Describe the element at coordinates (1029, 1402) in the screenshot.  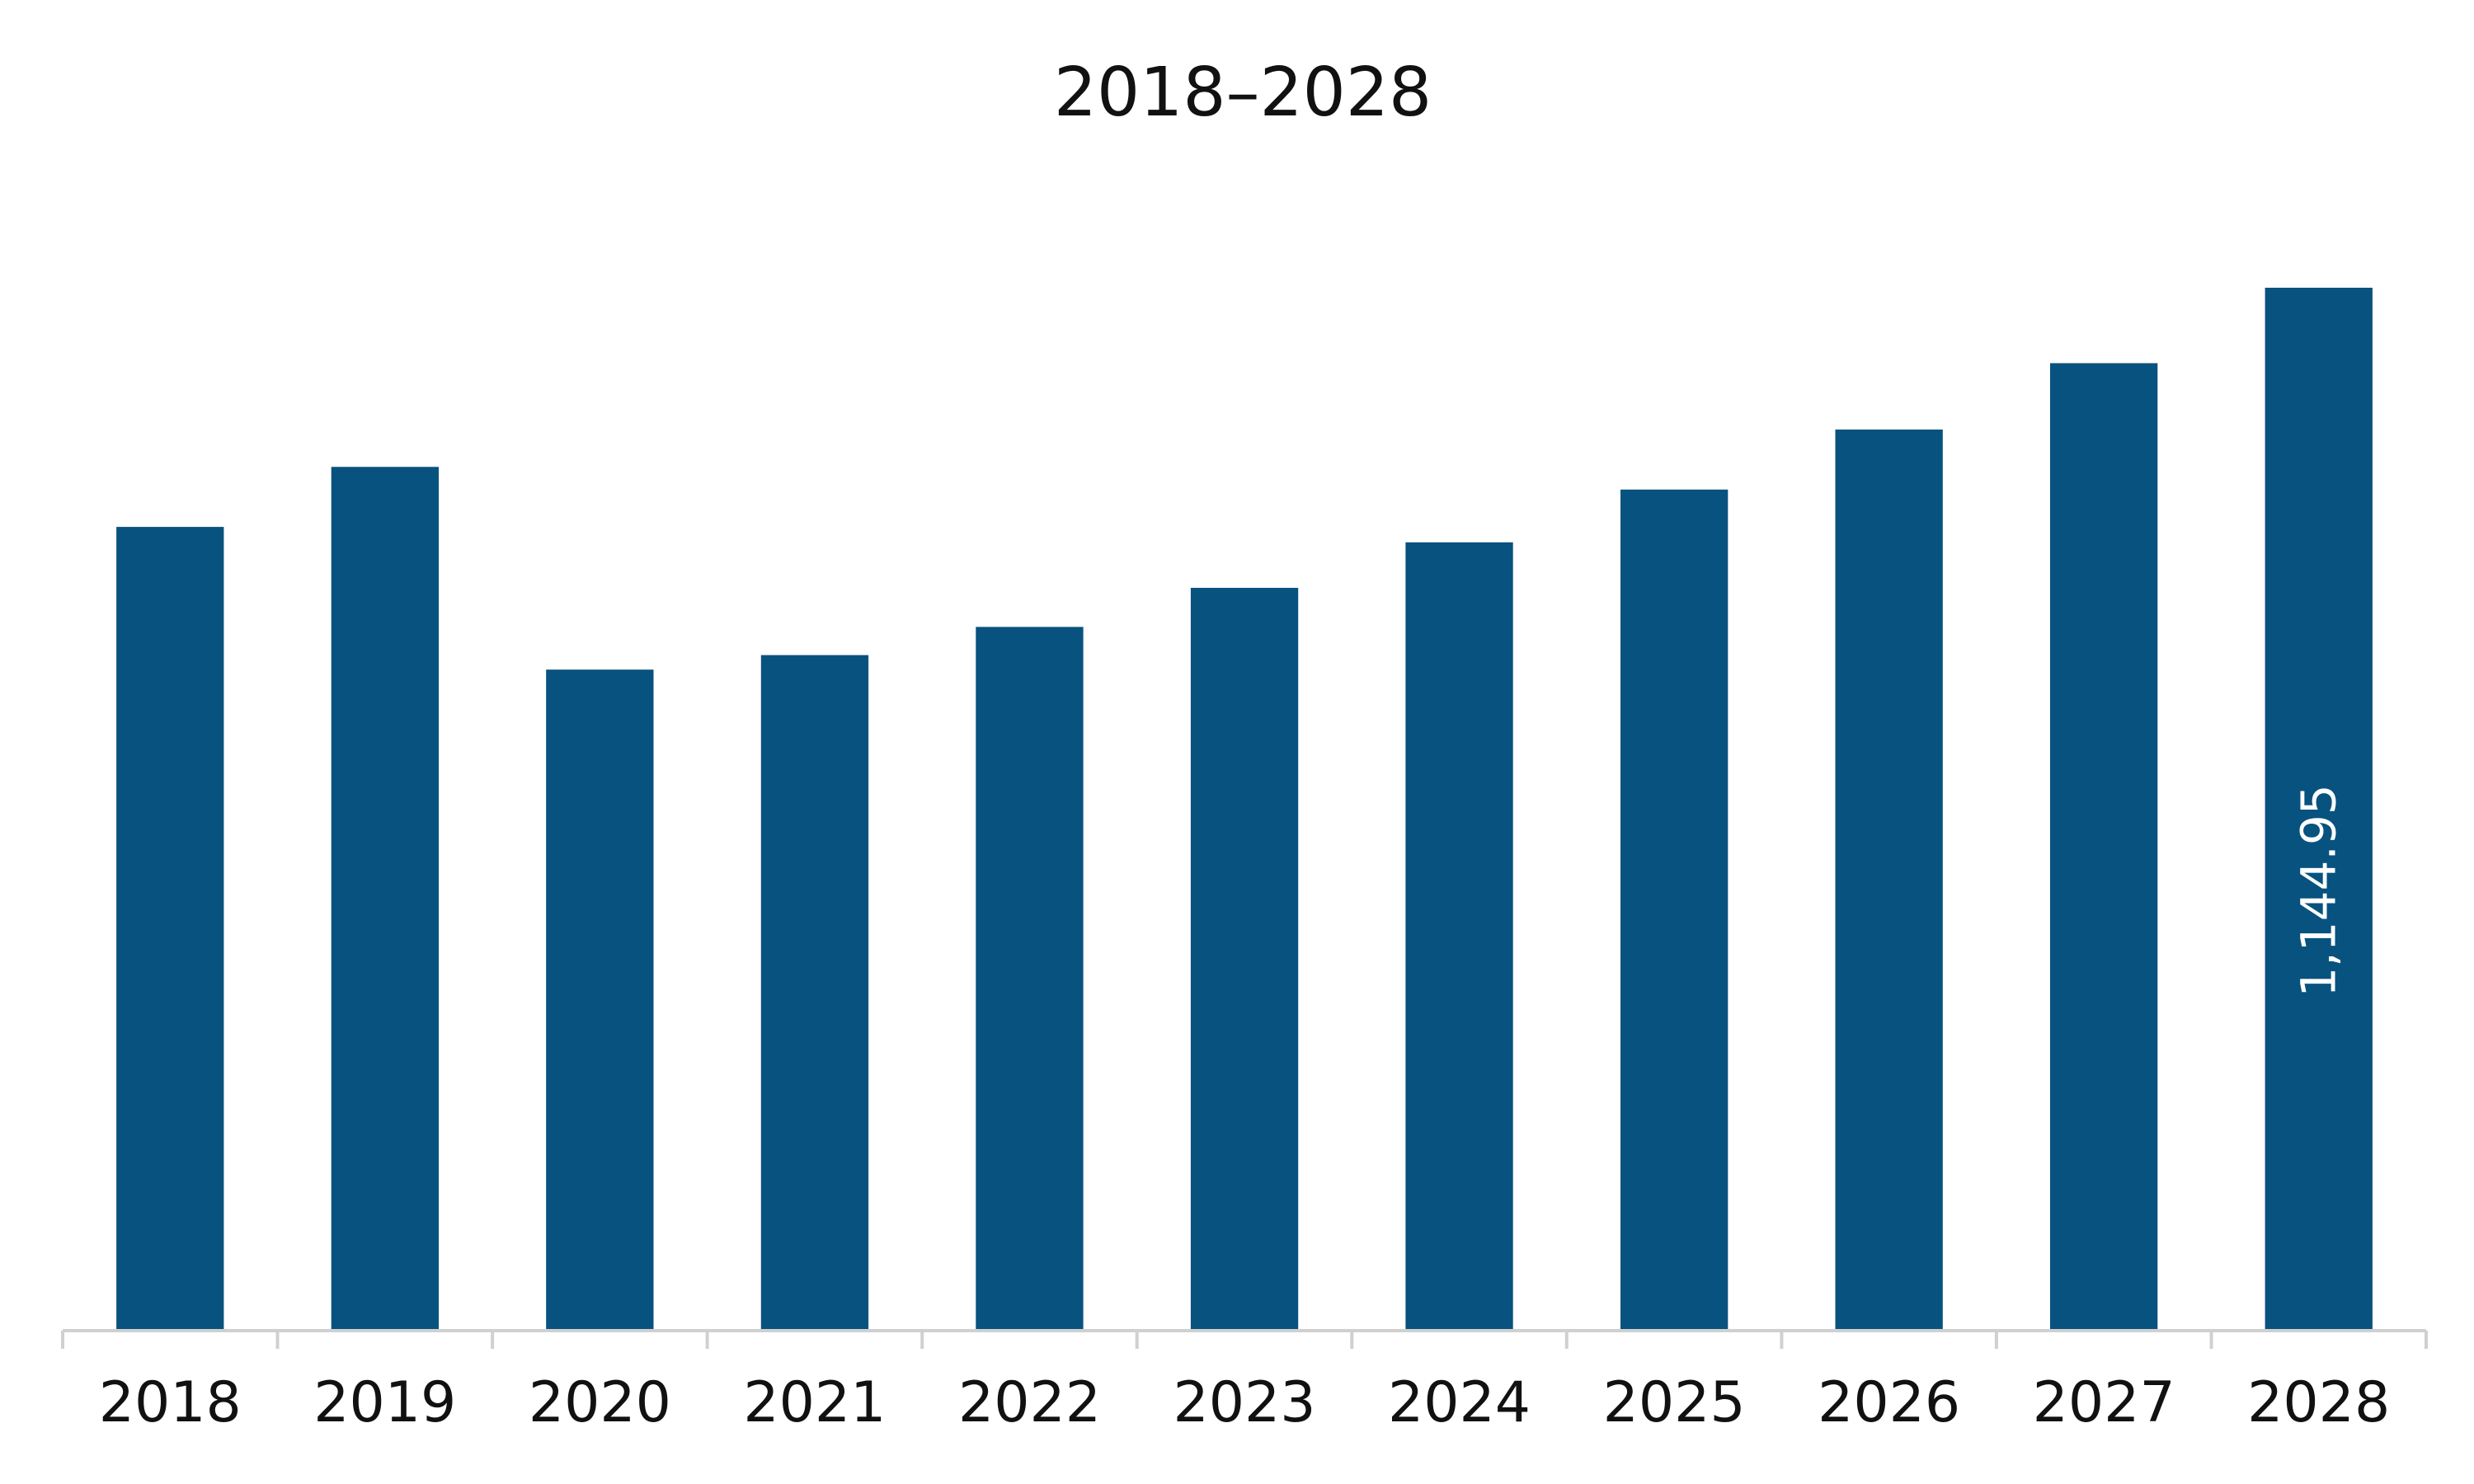
I see `x-tick-label-2022: 2022` at that location.